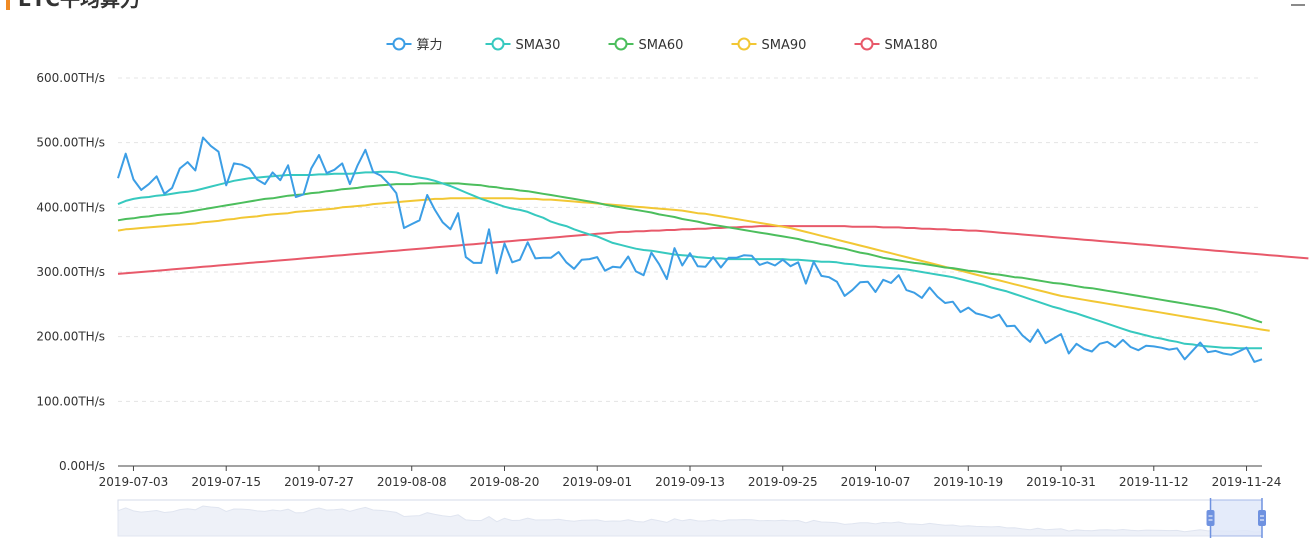  Describe the element at coordinates (1247, 482) in the screenshot. I see `x-tick-label: 2019-11-24` at that location.